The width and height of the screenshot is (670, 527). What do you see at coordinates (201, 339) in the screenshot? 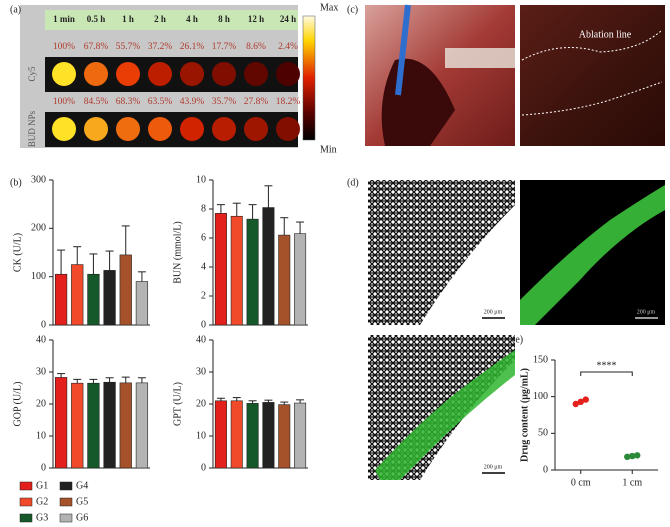
I see `y-tick-label: 40` at bounding box center [201, 339].